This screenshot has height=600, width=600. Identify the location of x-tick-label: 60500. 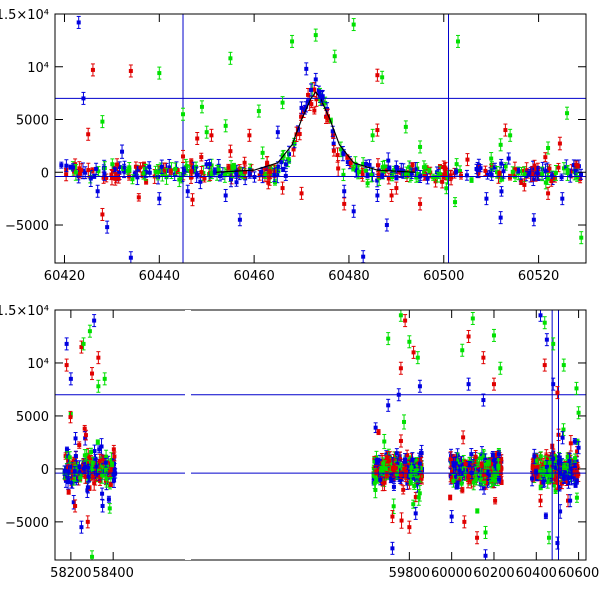
(443, 276).